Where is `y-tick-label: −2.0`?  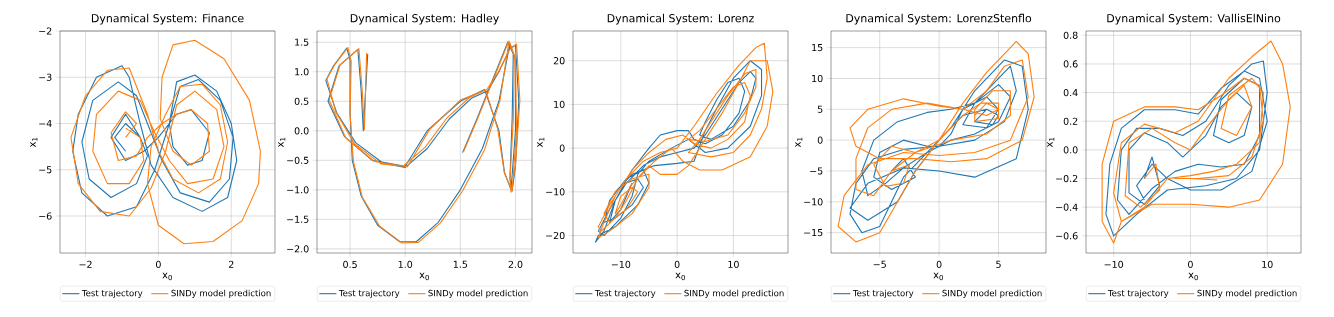
y-tick-label: −2.0 is located at coordinates (298, 249).